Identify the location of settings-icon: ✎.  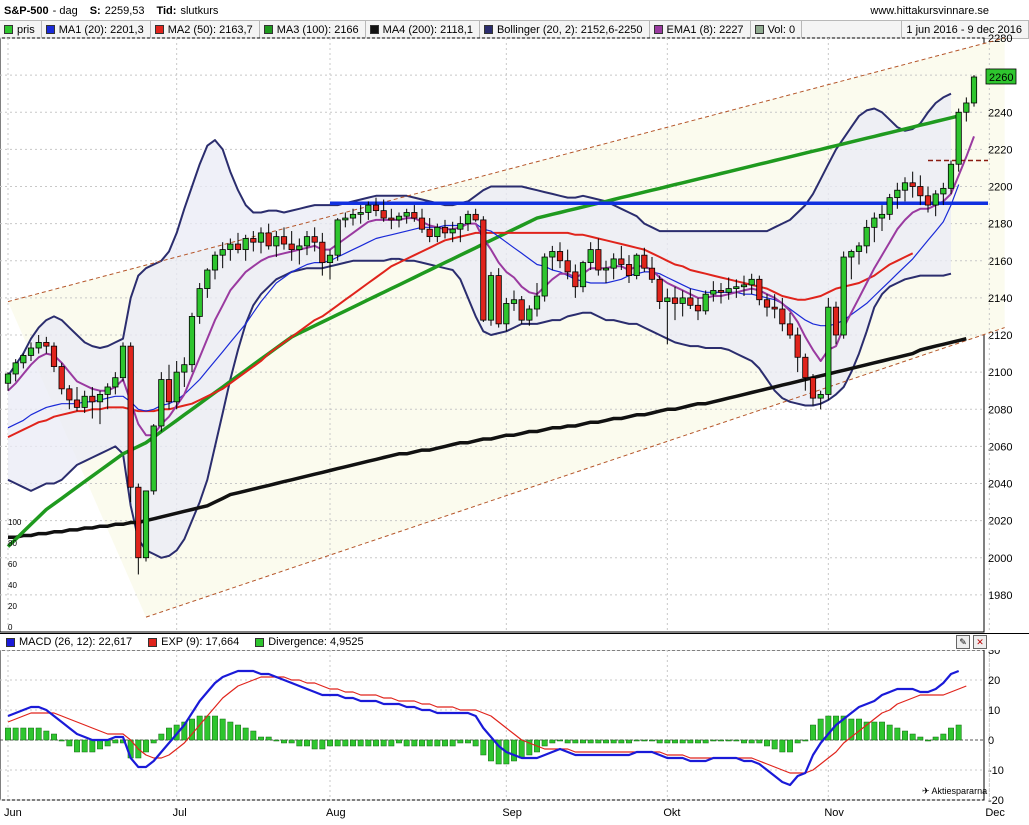
(963, 642).